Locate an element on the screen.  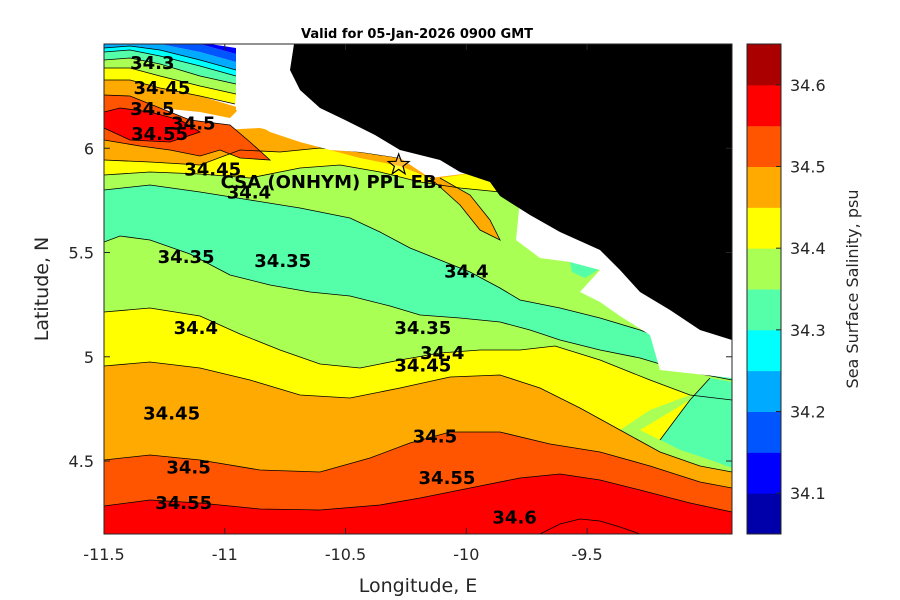
y-tick-label: 5.5 is located at coordinates (81, 253).